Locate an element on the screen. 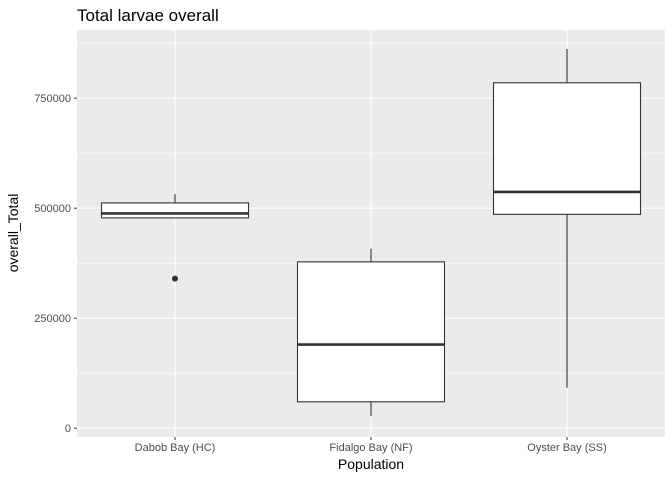  y-axis-ticks: 0 250000 500000 750000 is located at coordinates (55, 264).